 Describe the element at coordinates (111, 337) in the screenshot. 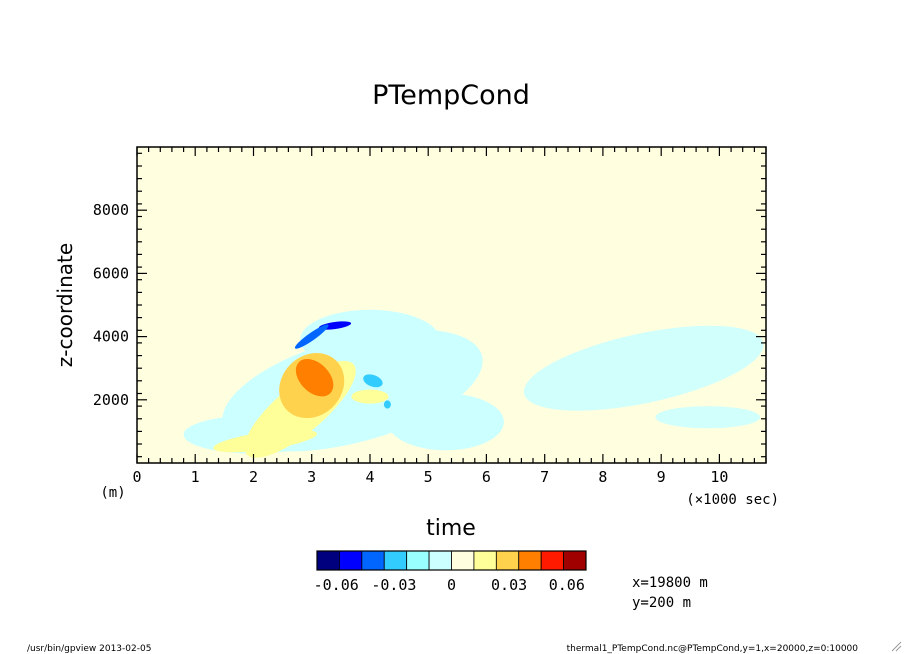

I see `y-tick-label: 4000` at that location.